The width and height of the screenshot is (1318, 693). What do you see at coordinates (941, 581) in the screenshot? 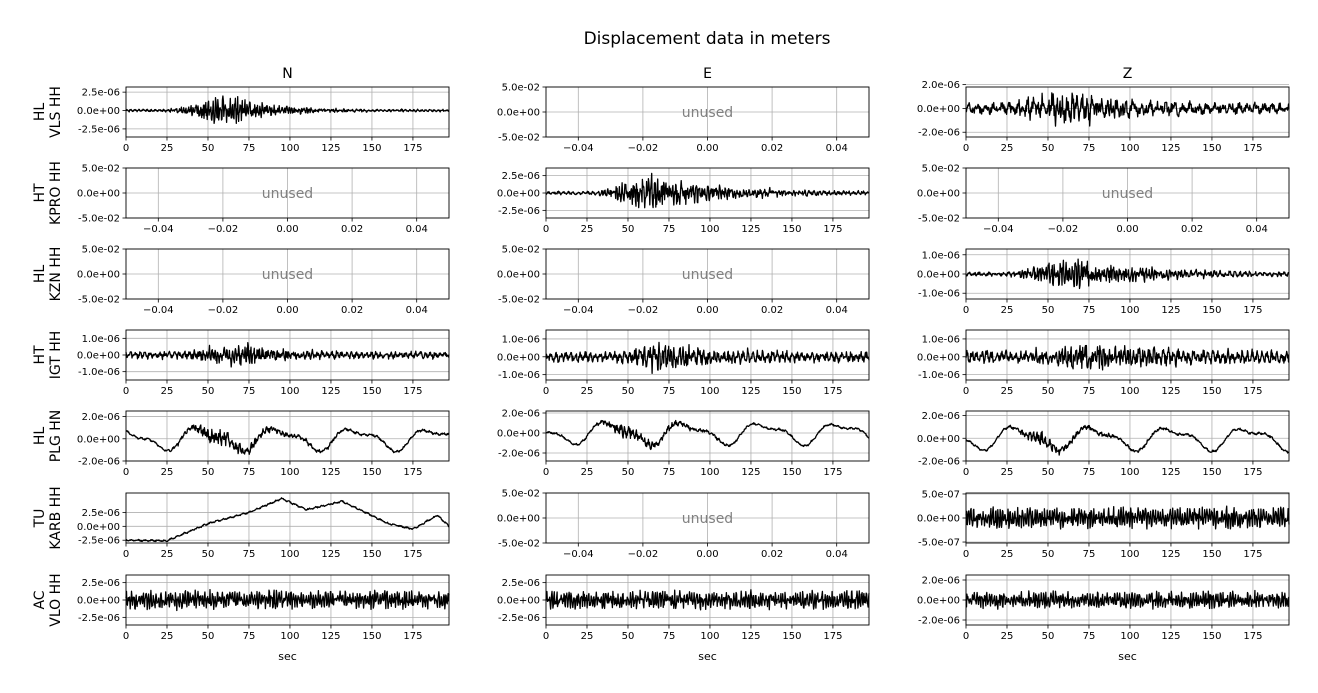
I see `y-tick-label: 2.0e-06` at bounding box center [941, 581].